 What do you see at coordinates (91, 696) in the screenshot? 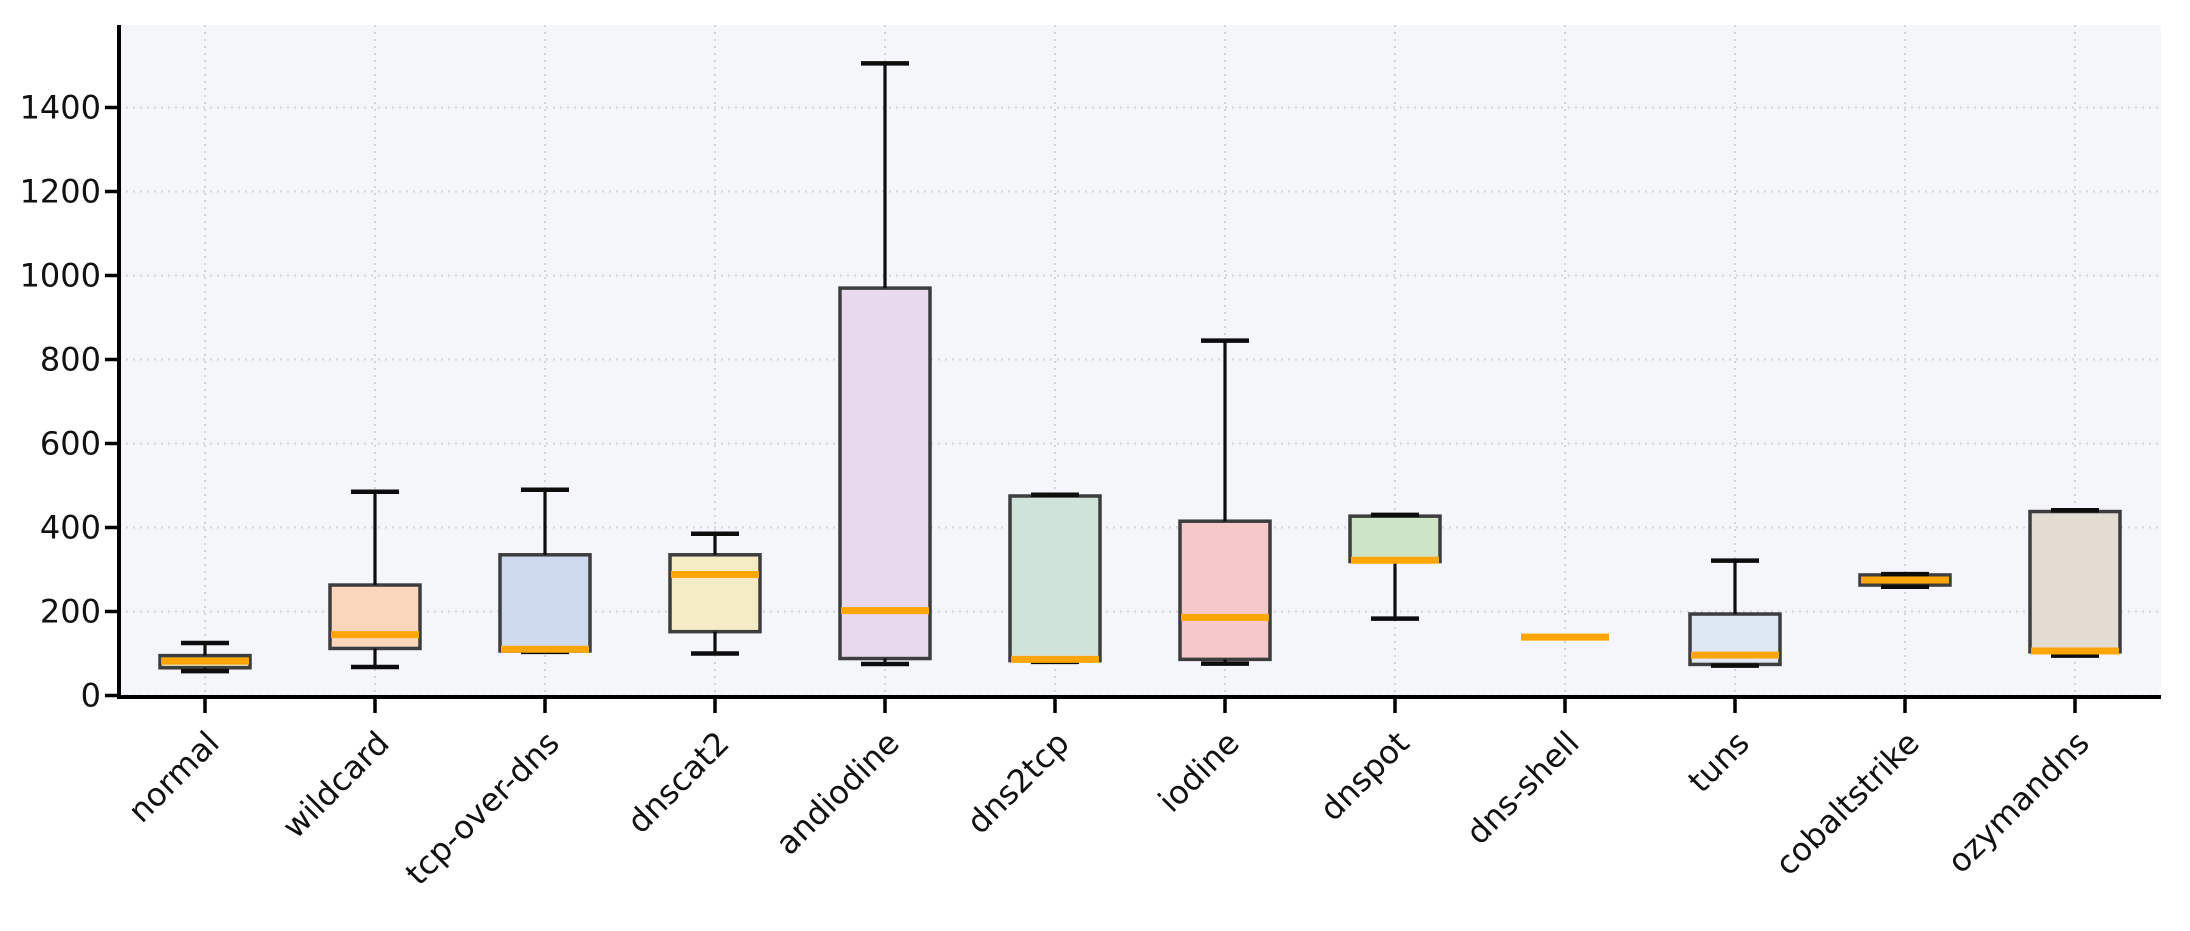
I see `y-tick-label-0: 0` at bounding box center [91, 696].